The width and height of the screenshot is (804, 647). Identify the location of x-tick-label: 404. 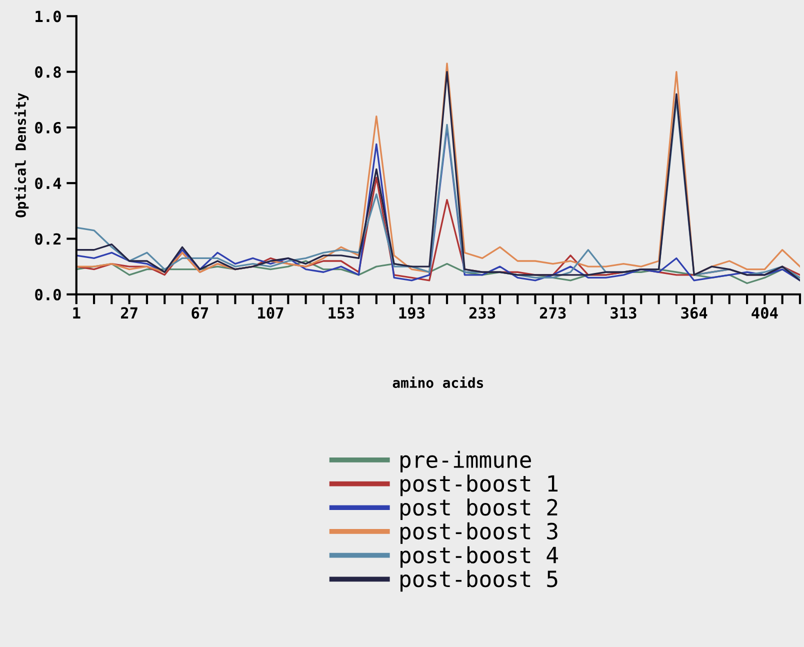
(765, 313).